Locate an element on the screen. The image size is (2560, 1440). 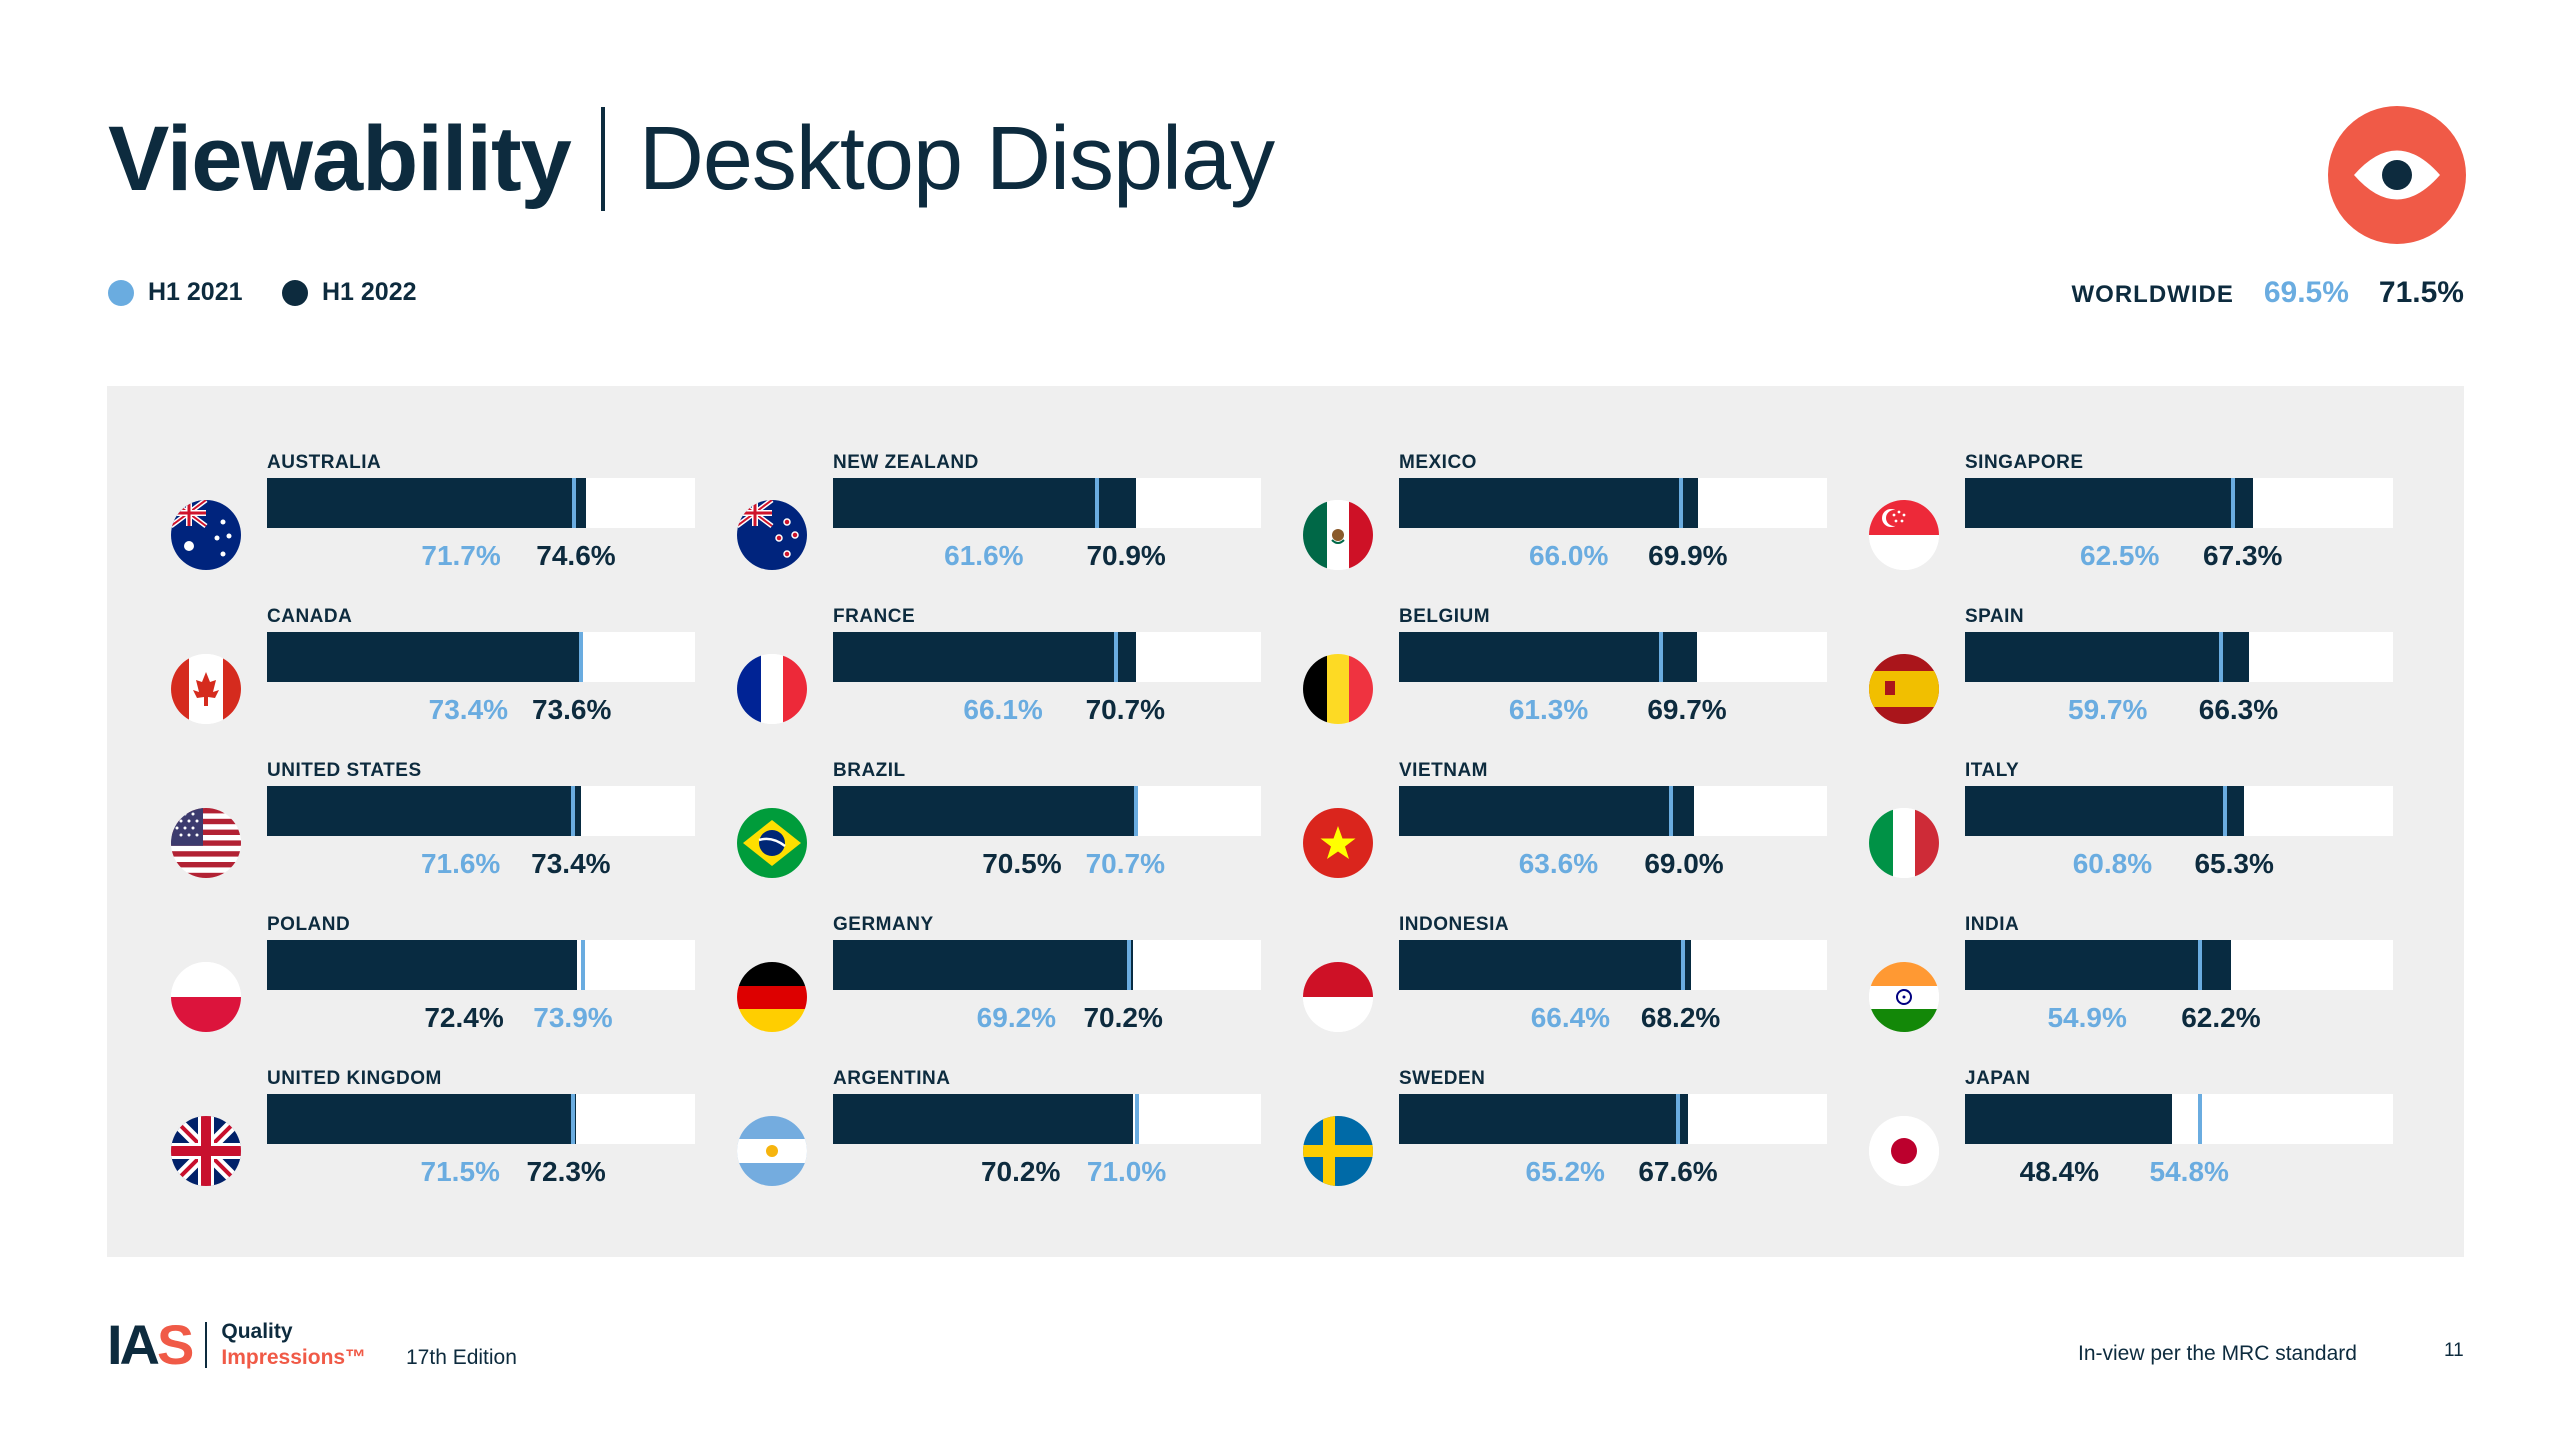
country-name: NEW ZEALAND is located at coordinates (906, 462).